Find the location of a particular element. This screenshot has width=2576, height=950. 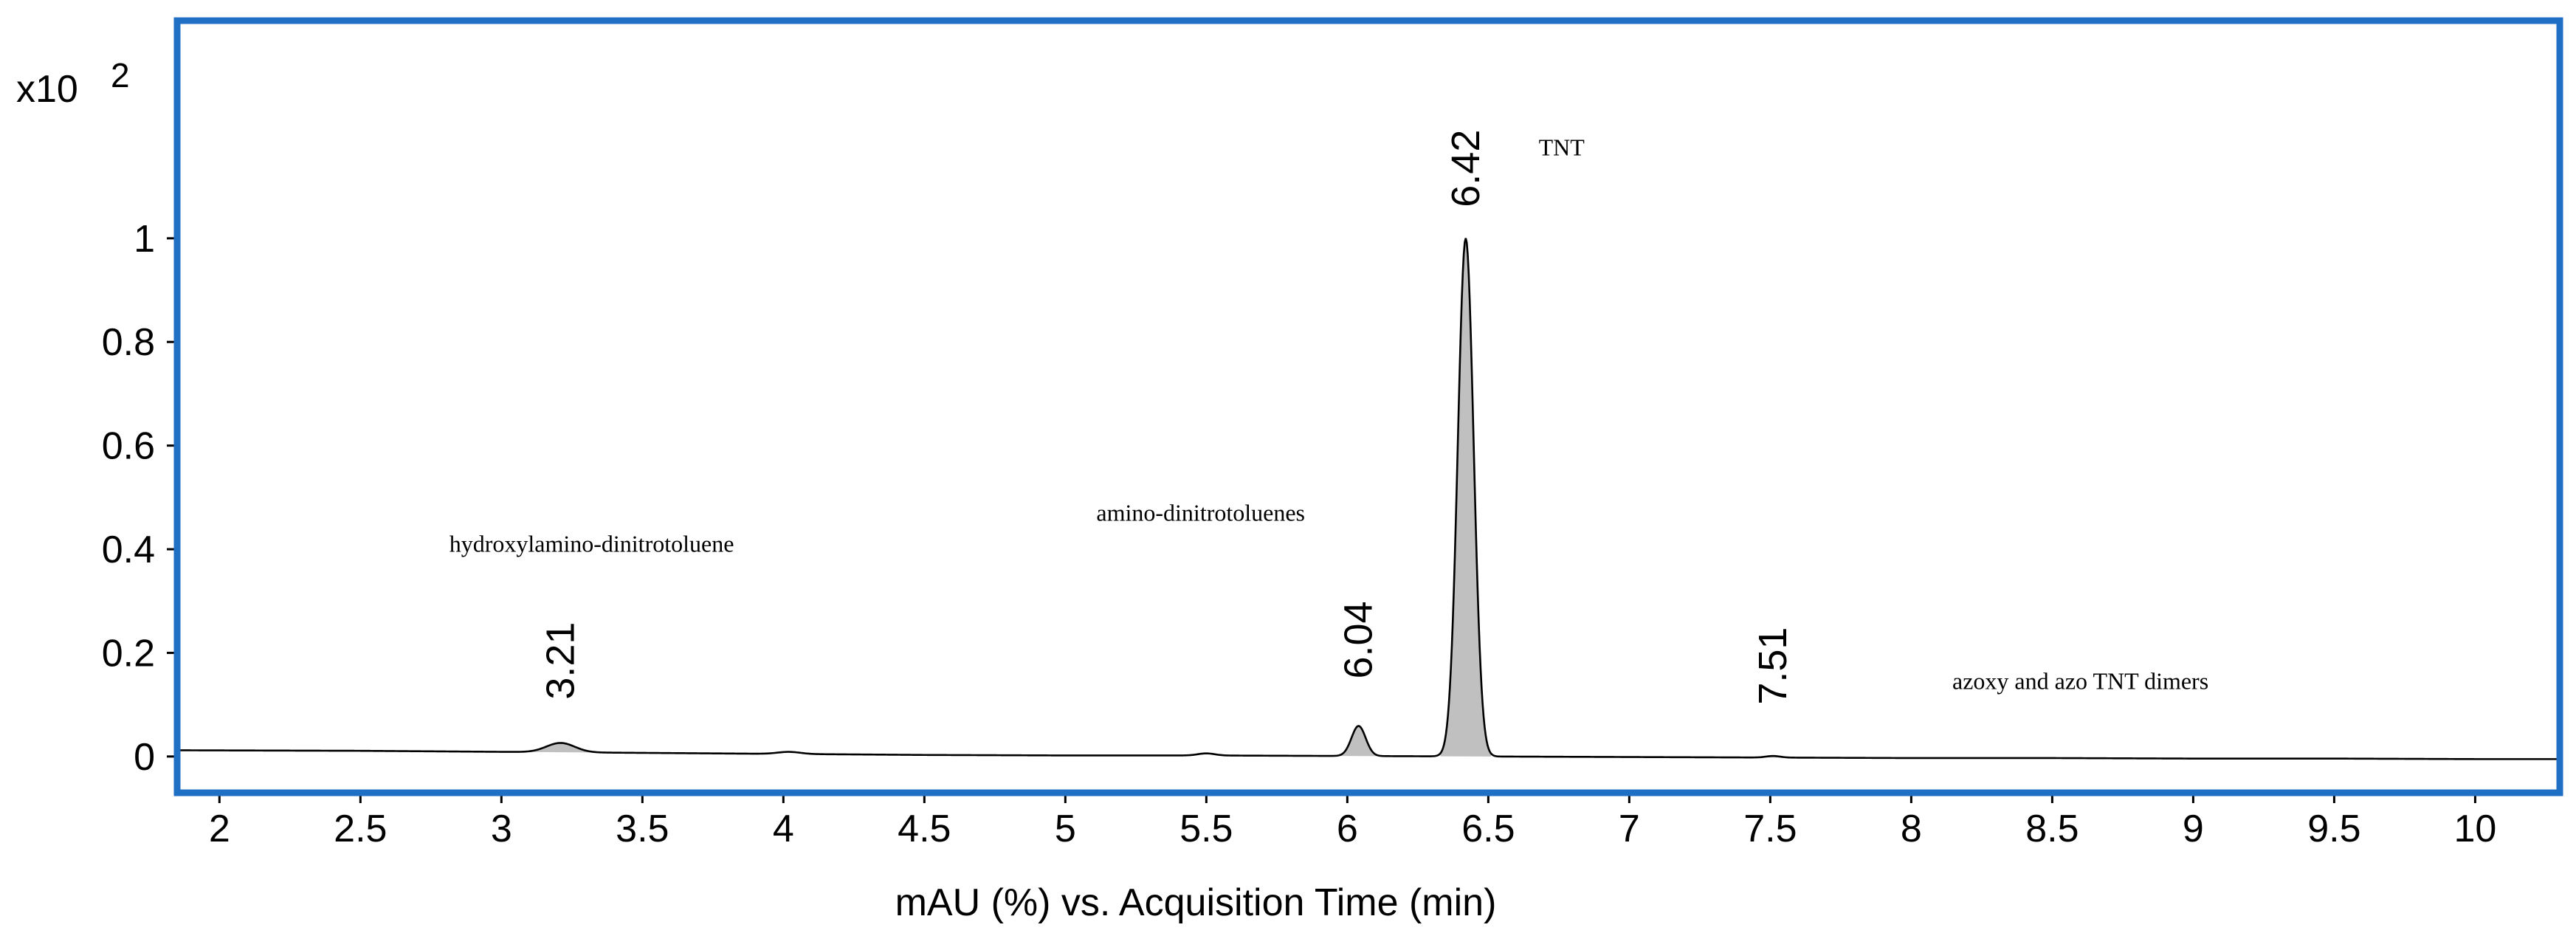

annotation-1: hydroxylamino-dinitrotoluene is located at coordinates (592, 544).